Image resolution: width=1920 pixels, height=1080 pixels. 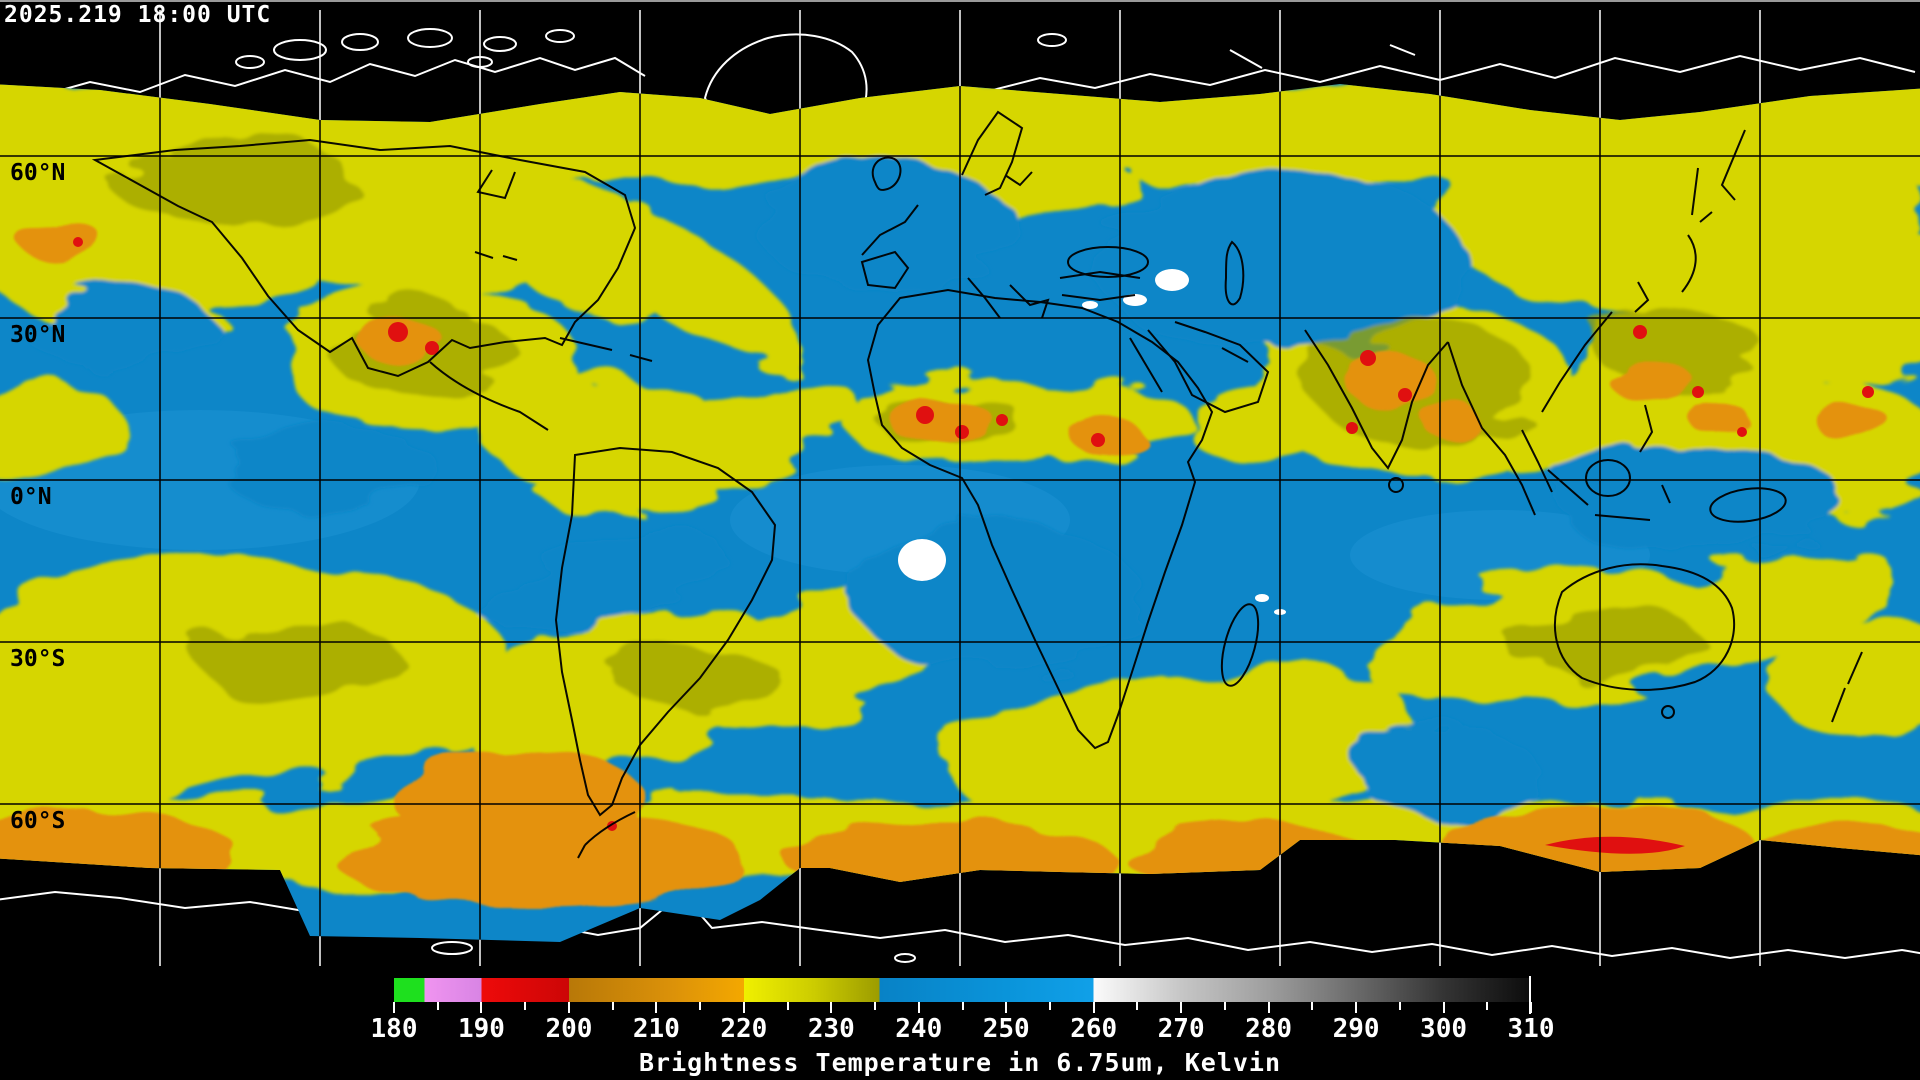 What do you see at coordinates (1000, 214) in the screenshot?
I see `europe-coastline` at bounding box center [1000, 214].